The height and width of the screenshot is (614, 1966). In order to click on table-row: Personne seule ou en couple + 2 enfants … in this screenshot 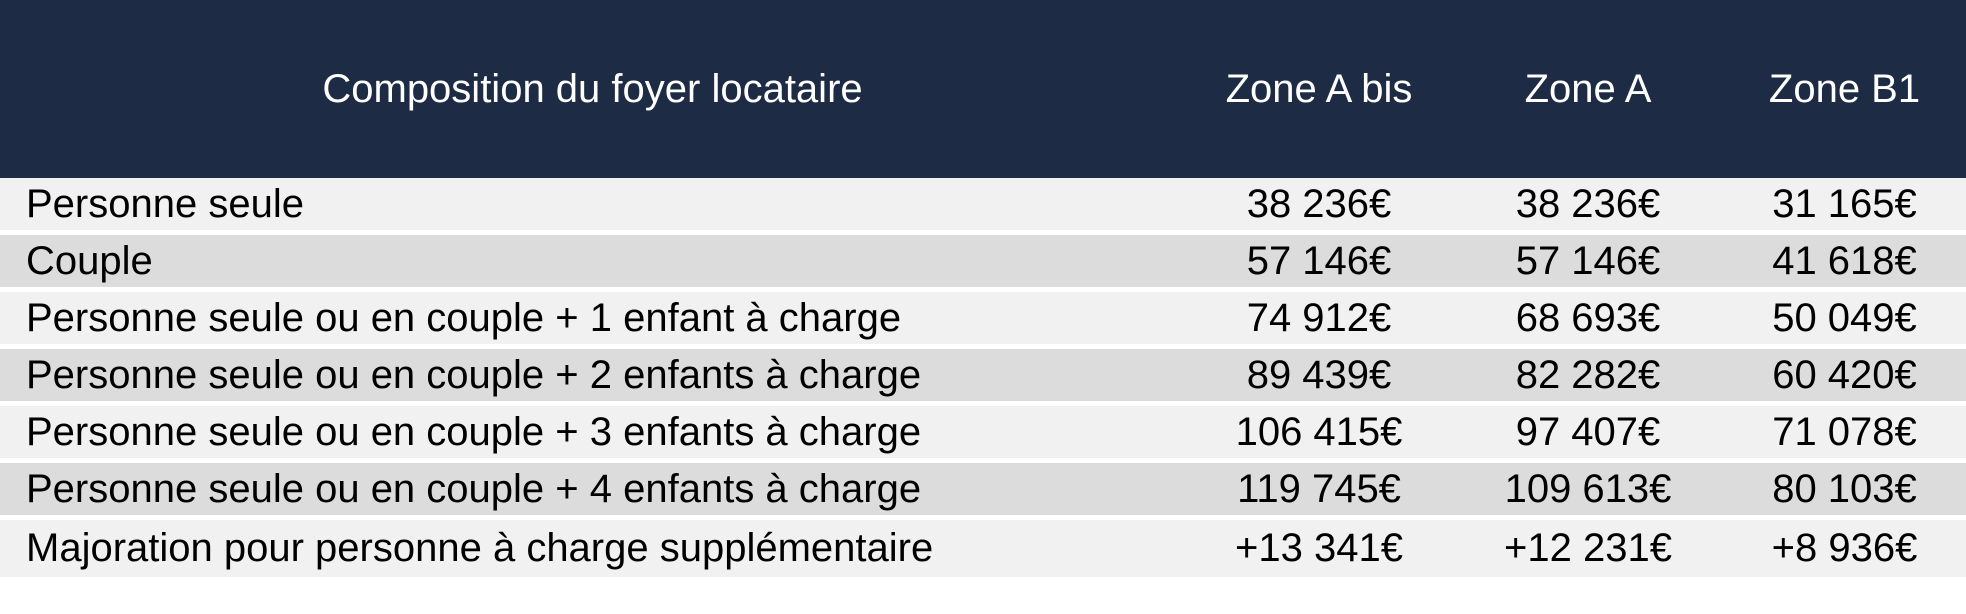, I will do `click(983, 377)`.